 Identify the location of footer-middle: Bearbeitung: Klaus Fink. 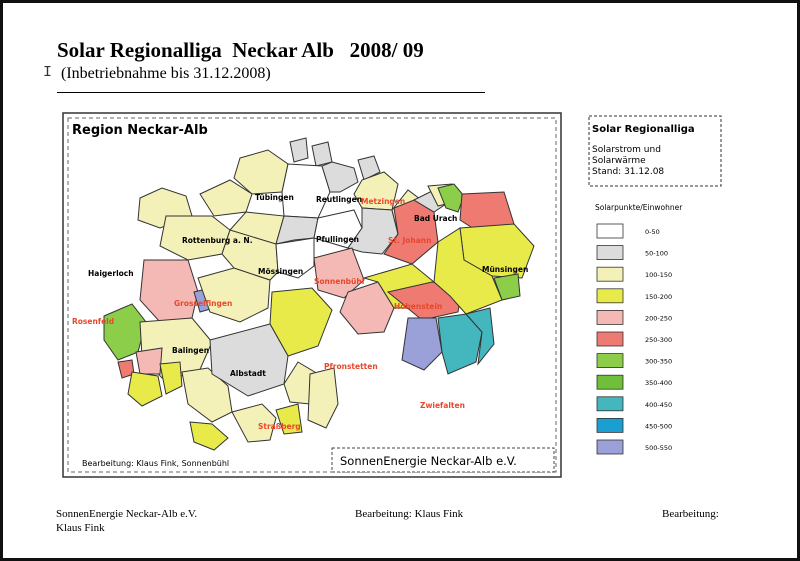
(409, 514).